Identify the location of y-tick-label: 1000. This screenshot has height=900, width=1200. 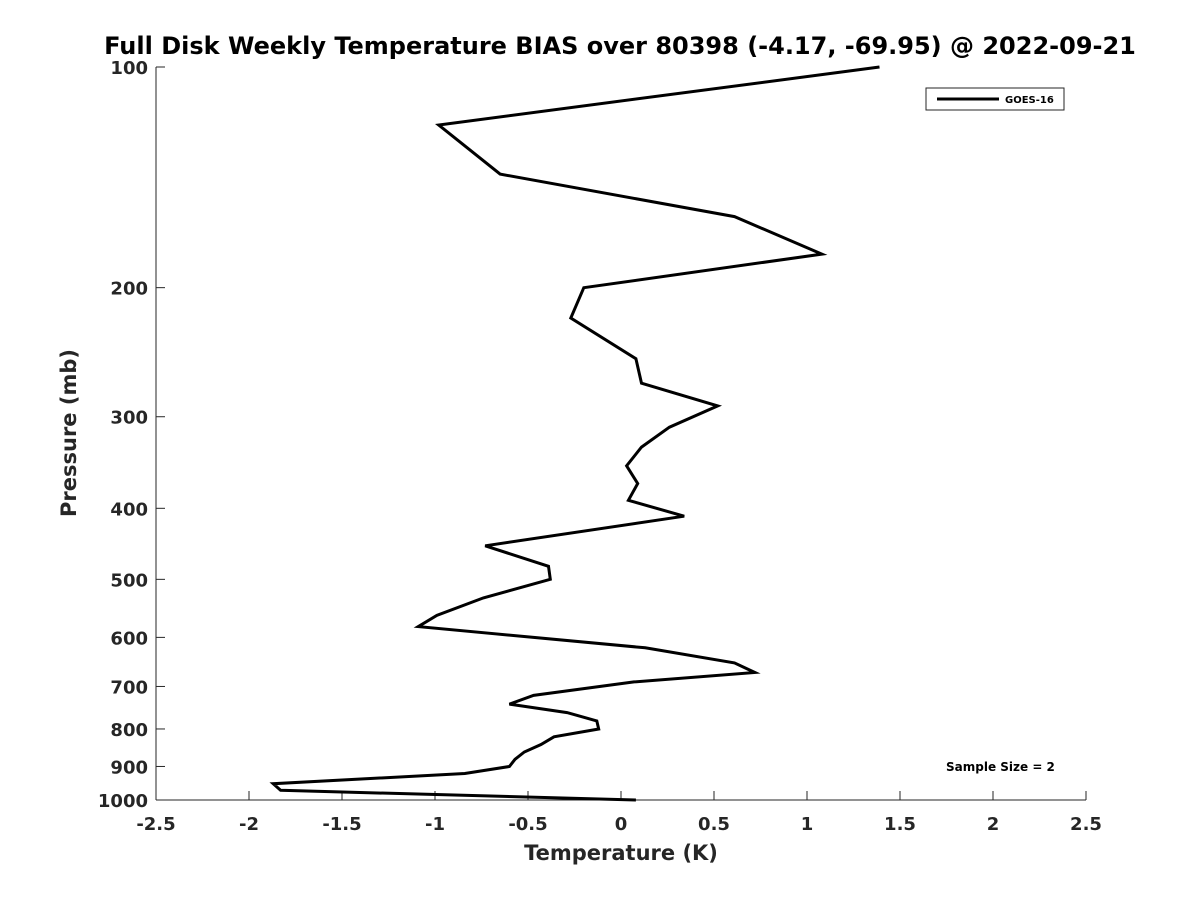
(123, 801).